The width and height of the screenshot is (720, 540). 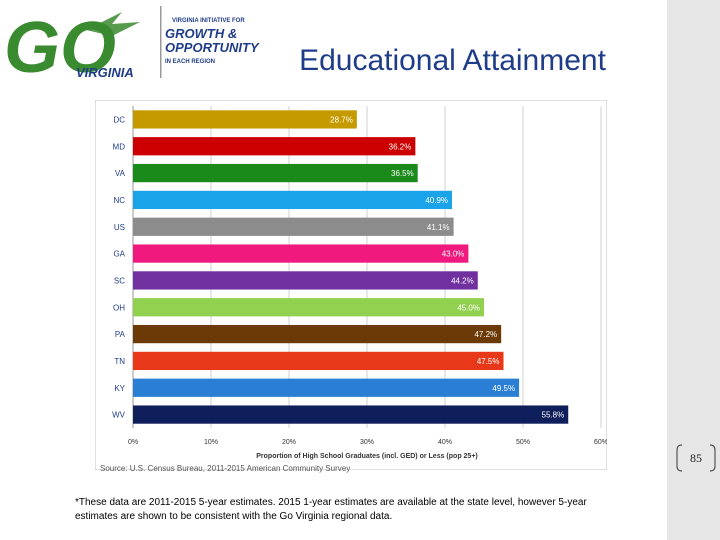 What do you see at coordinates (212, 47) in the screenshot?
I see `logo-opportunity: OPPORTUNITY` at bounding box center [212, 47].